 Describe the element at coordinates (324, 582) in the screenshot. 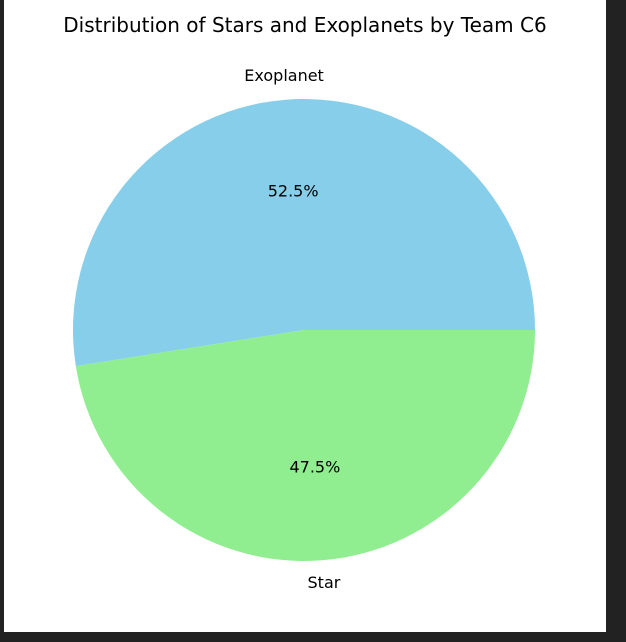

I see `slice-label-star: Star` at that location.